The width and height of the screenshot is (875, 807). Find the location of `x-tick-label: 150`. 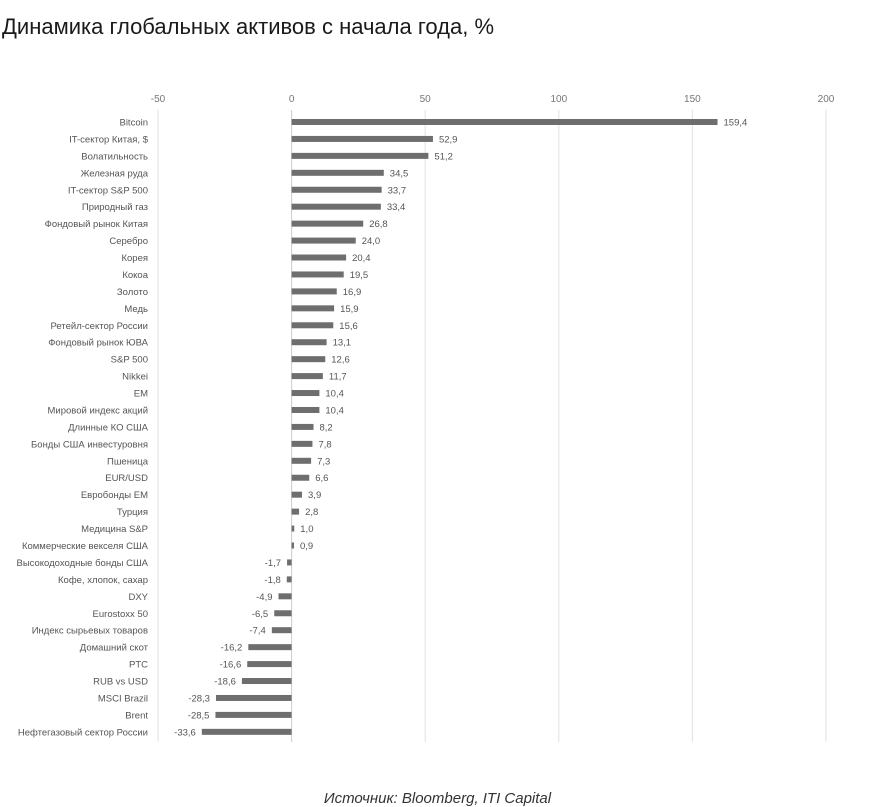

x-tick-label: 150 is located at coordinates (692, 99).